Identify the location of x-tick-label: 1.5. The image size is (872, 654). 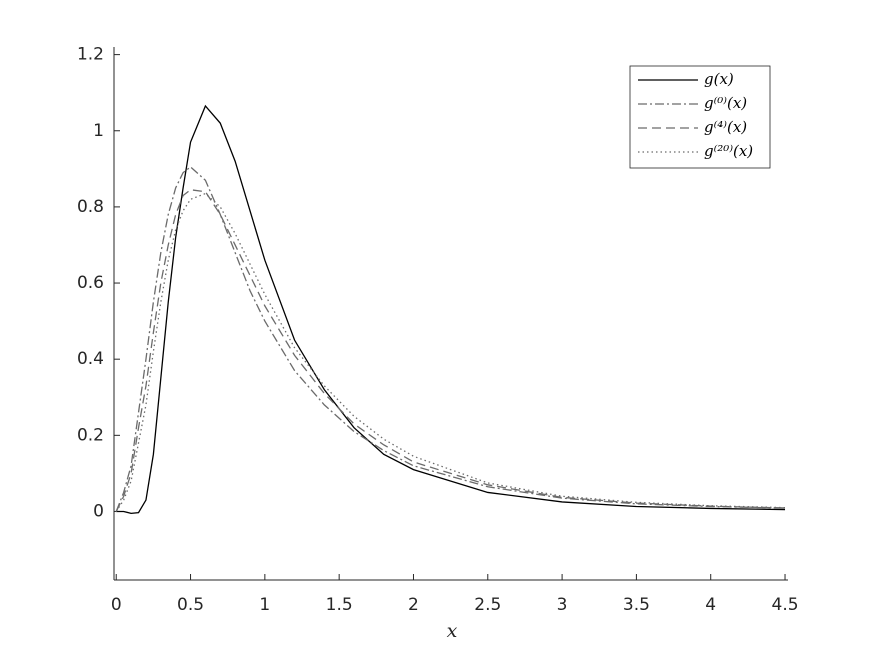
(339, 605).